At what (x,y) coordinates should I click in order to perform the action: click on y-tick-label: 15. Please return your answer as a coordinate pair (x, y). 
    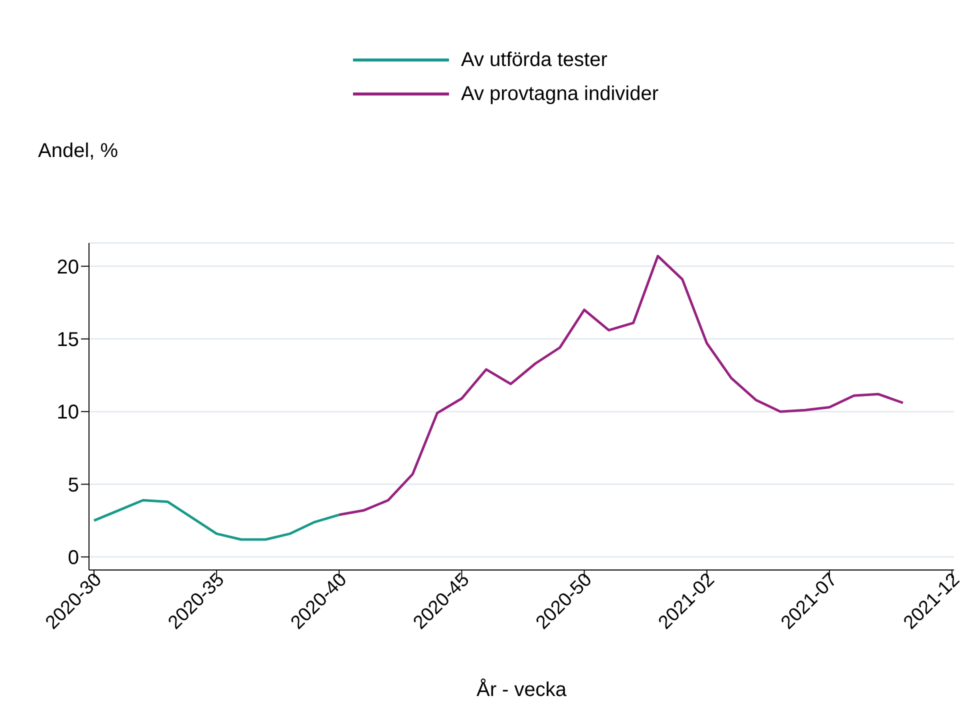
    Looking at the image, I should click on (67, 340).